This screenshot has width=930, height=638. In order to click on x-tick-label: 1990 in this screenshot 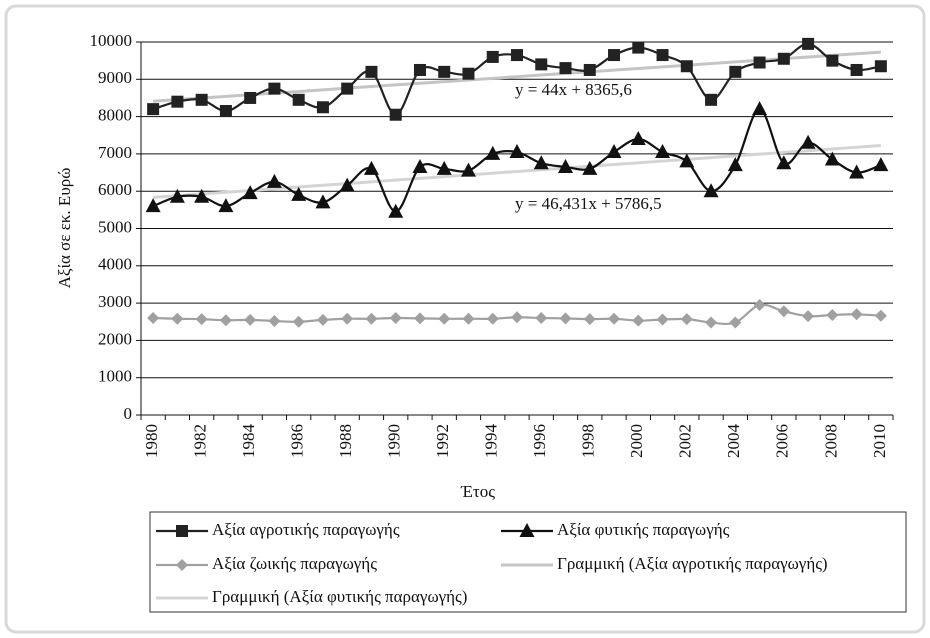, I will do `click(394, 441)`.